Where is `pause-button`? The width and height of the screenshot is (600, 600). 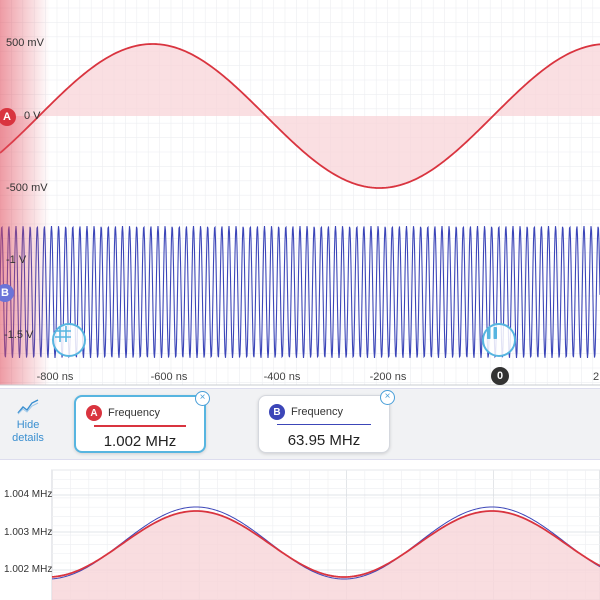 pause-button is located at coordinates (499, 340).